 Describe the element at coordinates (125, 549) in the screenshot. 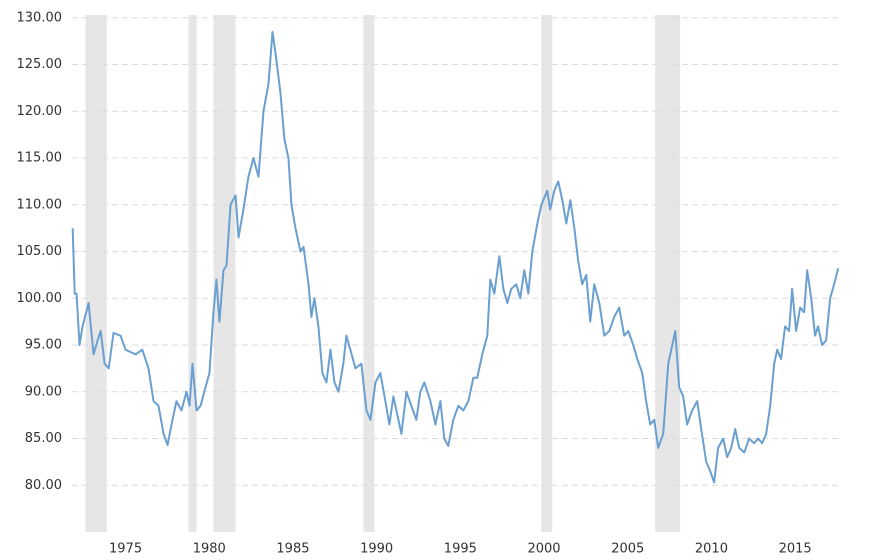

I see `x-tick-label: 1975` at that location.